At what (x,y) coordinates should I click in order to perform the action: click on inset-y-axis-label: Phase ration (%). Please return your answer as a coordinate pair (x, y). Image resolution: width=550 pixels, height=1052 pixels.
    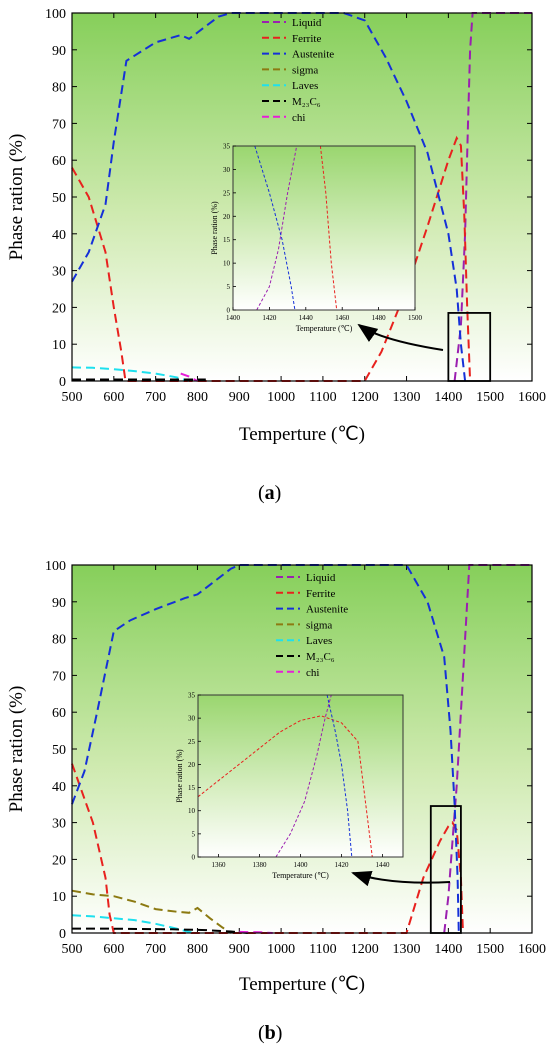
    Looking at the image, I should click on (179, 776).